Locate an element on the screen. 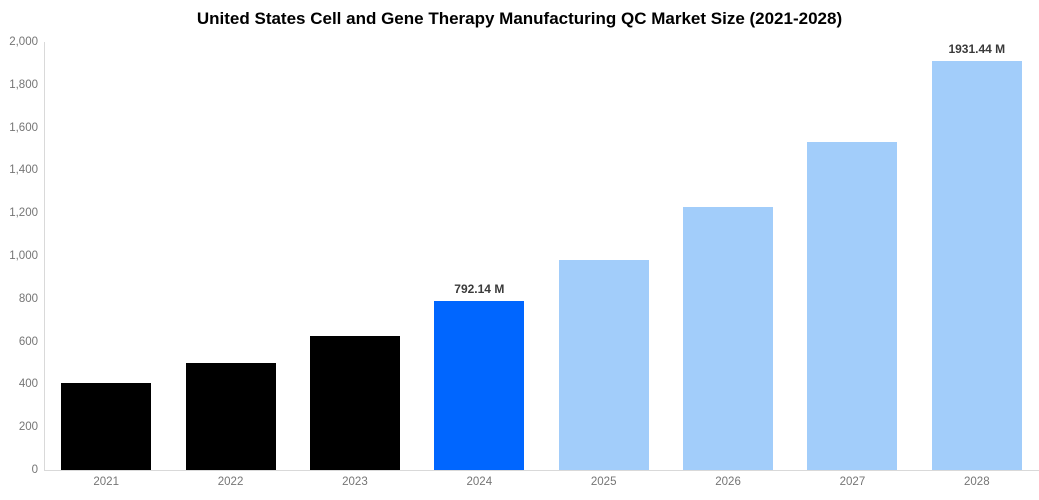  bar-slot-2023 is located at coordinates (355, 256).